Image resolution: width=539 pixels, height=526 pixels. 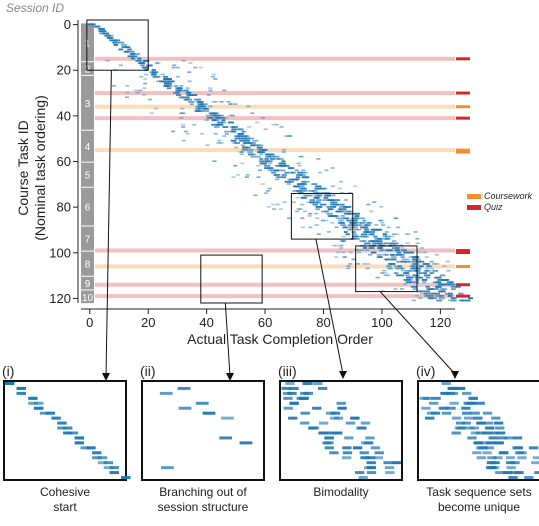 I want to click on x-tick-label: 20, so click(x=148, y=322).